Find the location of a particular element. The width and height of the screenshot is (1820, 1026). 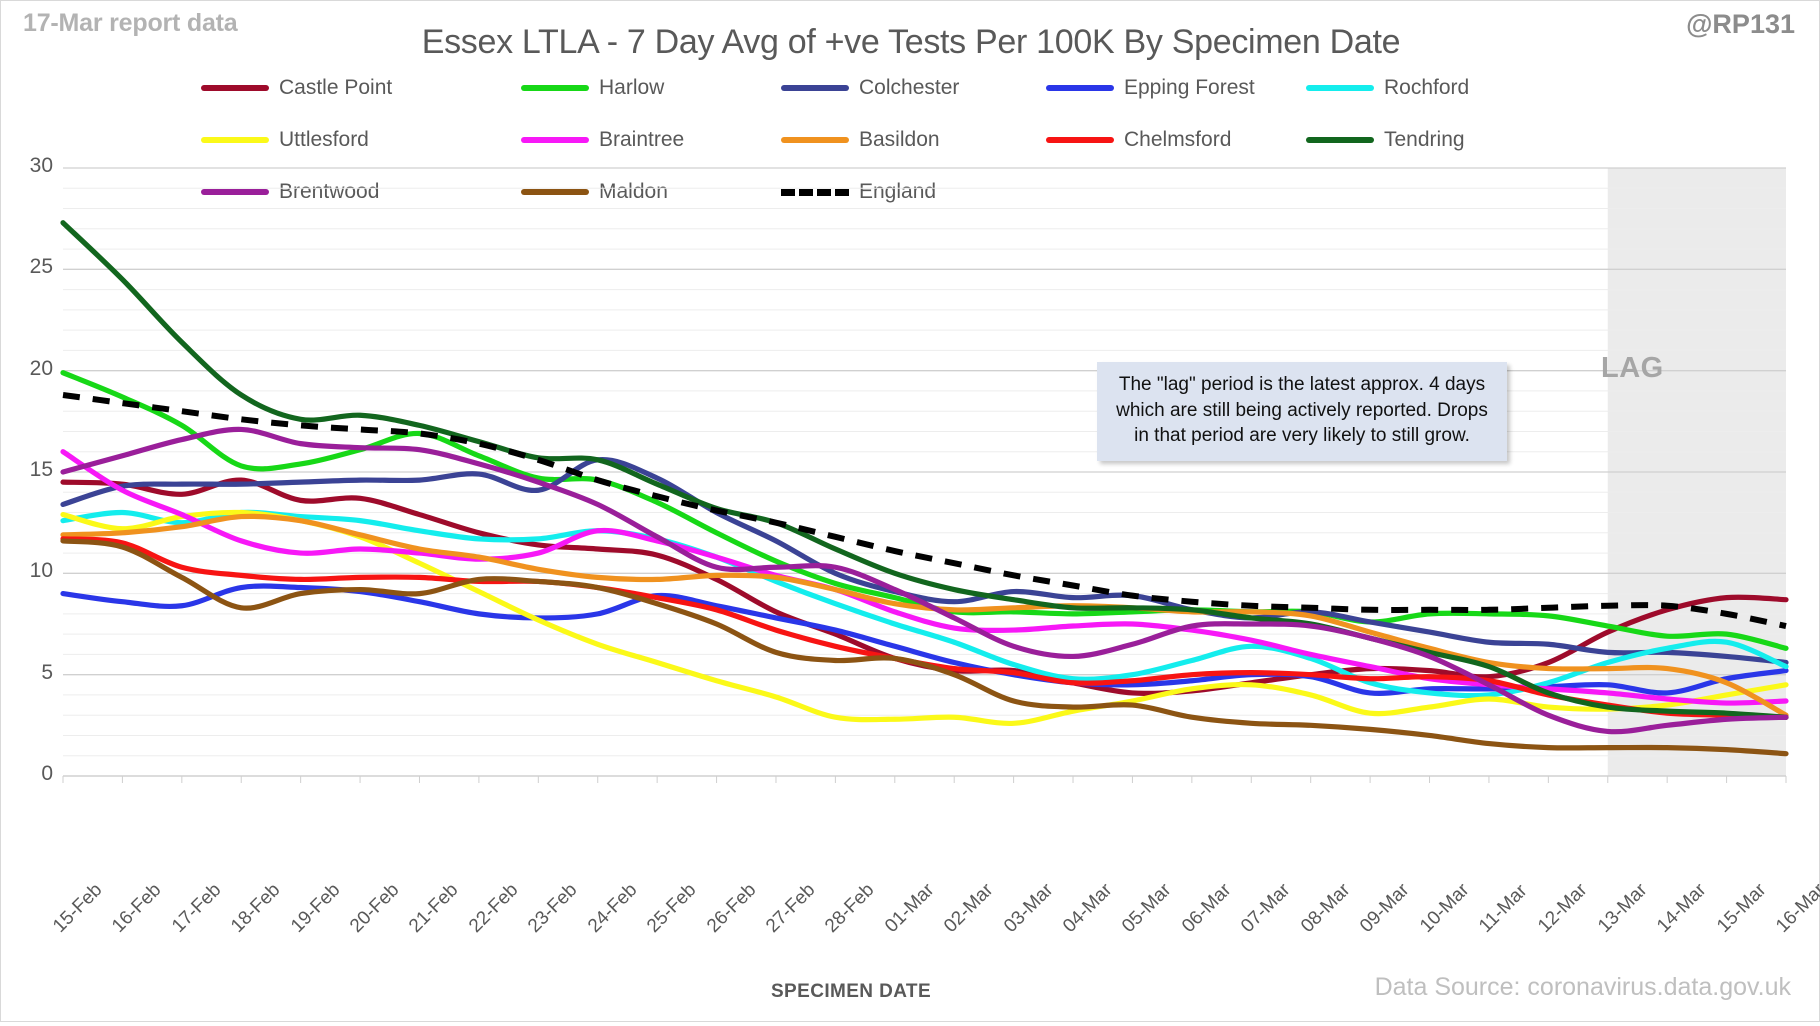

legend-item-brentwood: Brentwood is located at coordinates (290, 192).